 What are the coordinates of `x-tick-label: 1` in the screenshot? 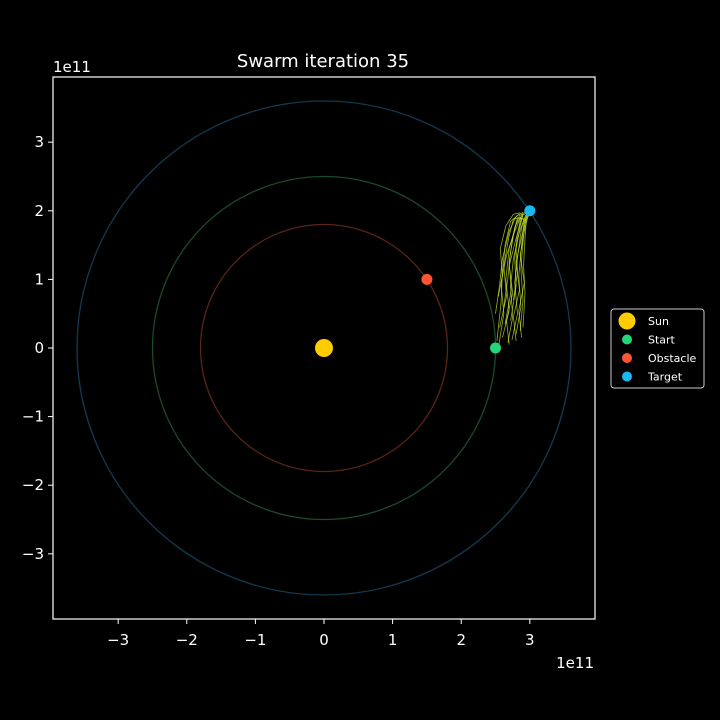 It's located at (393, 640).